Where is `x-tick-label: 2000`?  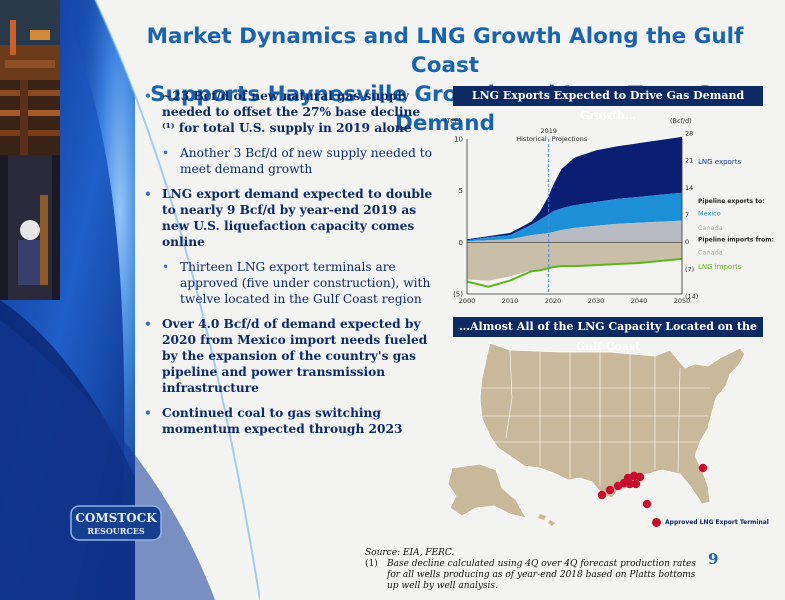 x-tick-label: 2000 is located at coordinates (467, 301).